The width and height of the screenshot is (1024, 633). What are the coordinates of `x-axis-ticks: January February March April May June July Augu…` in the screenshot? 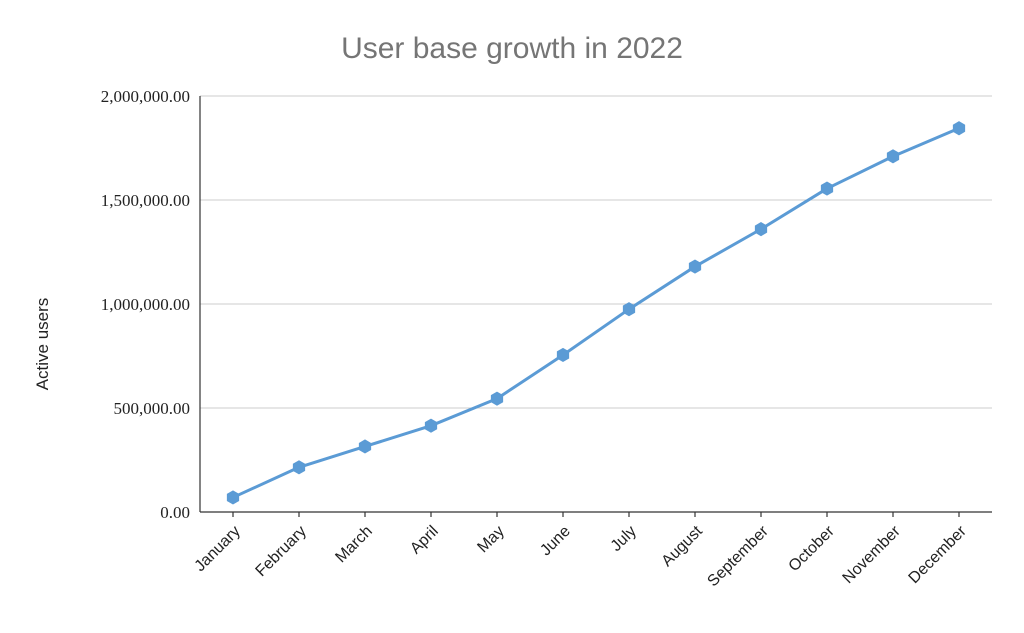 It's located at (581, 551).